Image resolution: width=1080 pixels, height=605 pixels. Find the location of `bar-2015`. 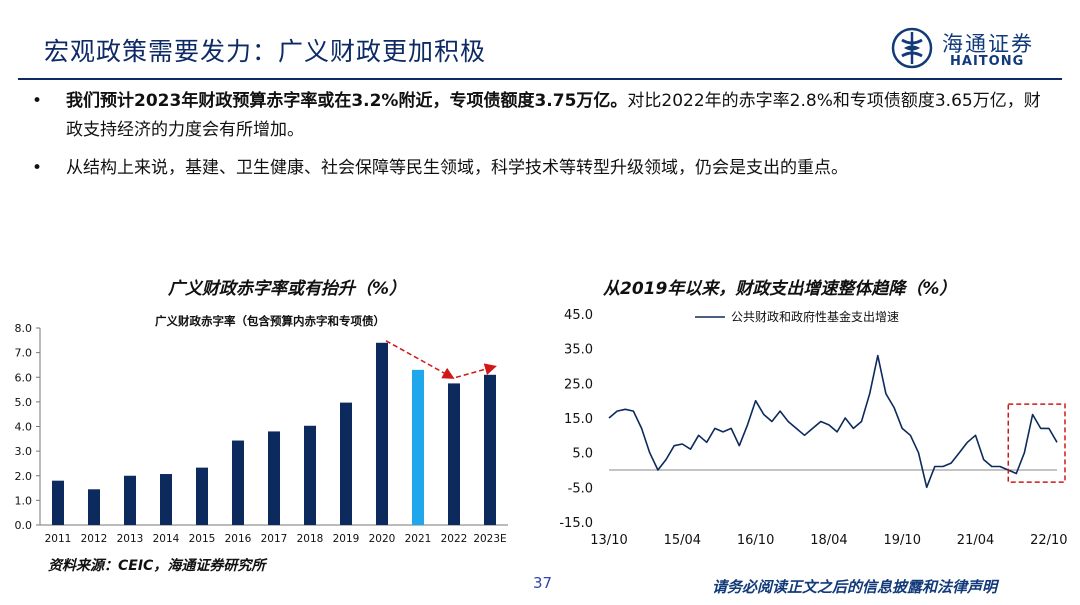

bar-2015 is located at coordinates (202, 496).